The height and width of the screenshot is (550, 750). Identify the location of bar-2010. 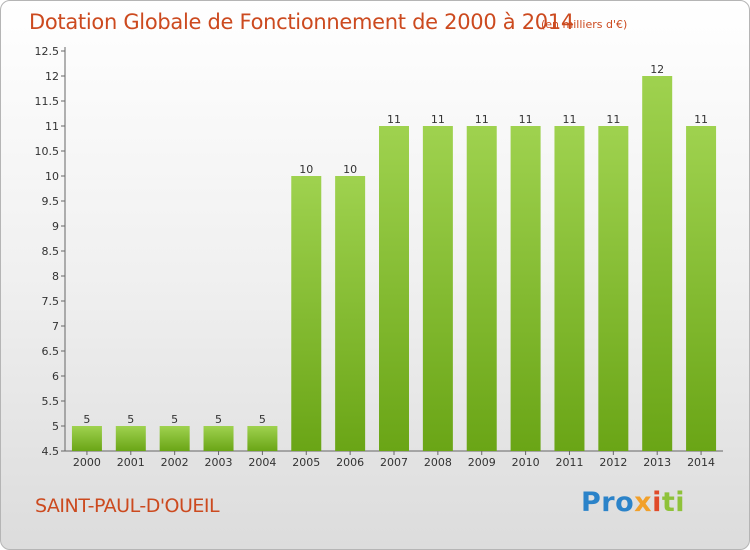
(525, 288).